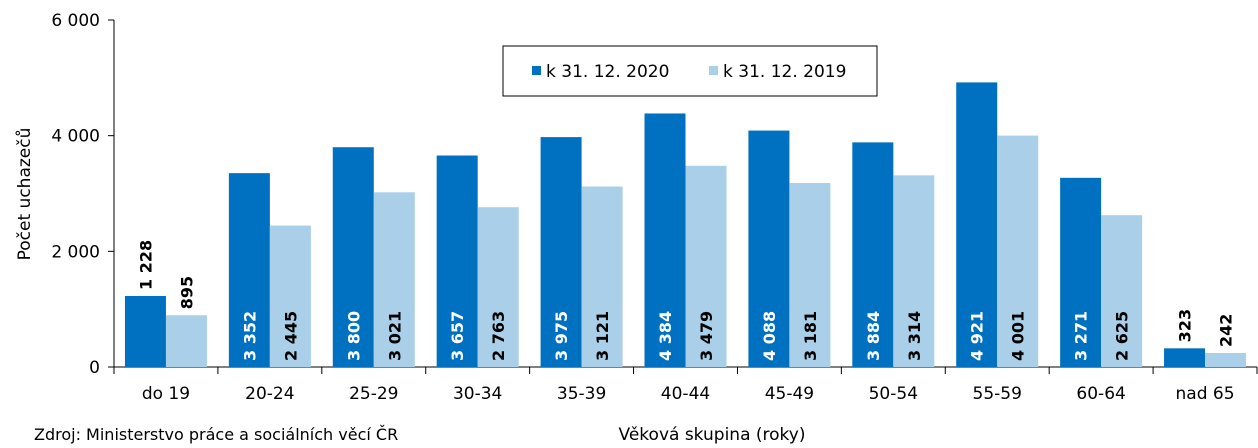  I want to click on x-tick-label: 20-24, so click(269, 394).